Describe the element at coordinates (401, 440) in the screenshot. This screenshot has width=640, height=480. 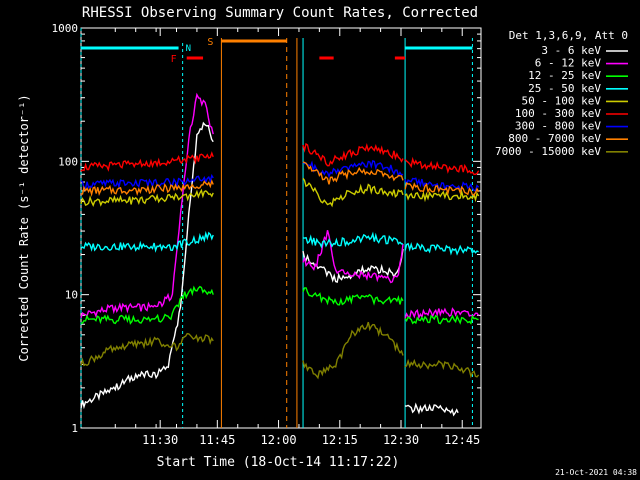
I see `x-tick-label: 12:30` at that location.